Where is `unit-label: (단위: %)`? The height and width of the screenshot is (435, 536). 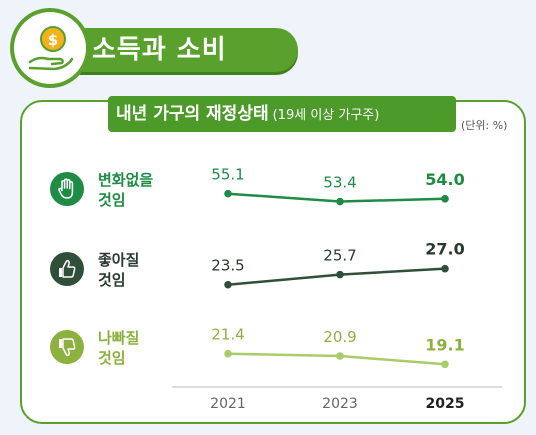
unit-label: (단위: %) is located at coordinates (484, 125).